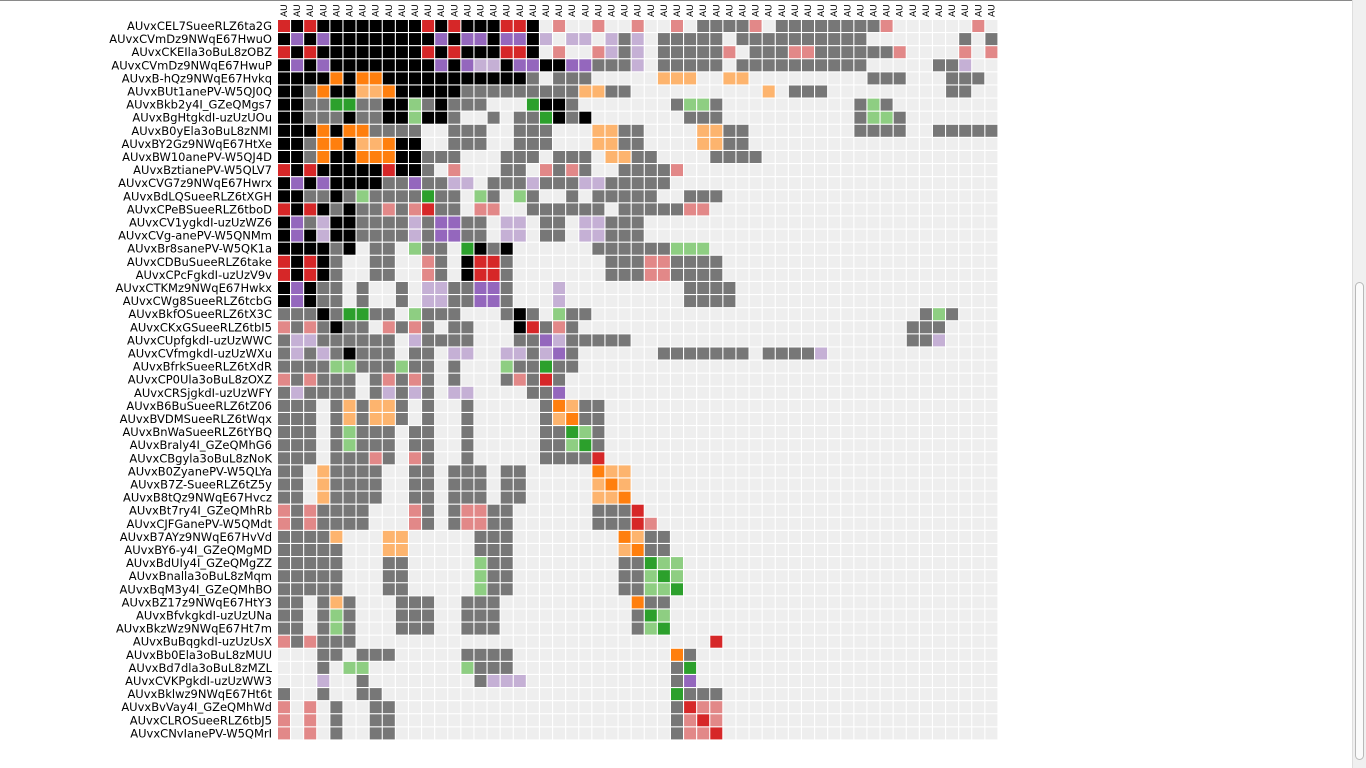 This screenshot has height=768, width=1366. What do you see at coordinates (197, 498) in the screenshot?
I see `row-label: AUvxB8tQz9NWqE67Hvcz` at bounding box center [197, 498].